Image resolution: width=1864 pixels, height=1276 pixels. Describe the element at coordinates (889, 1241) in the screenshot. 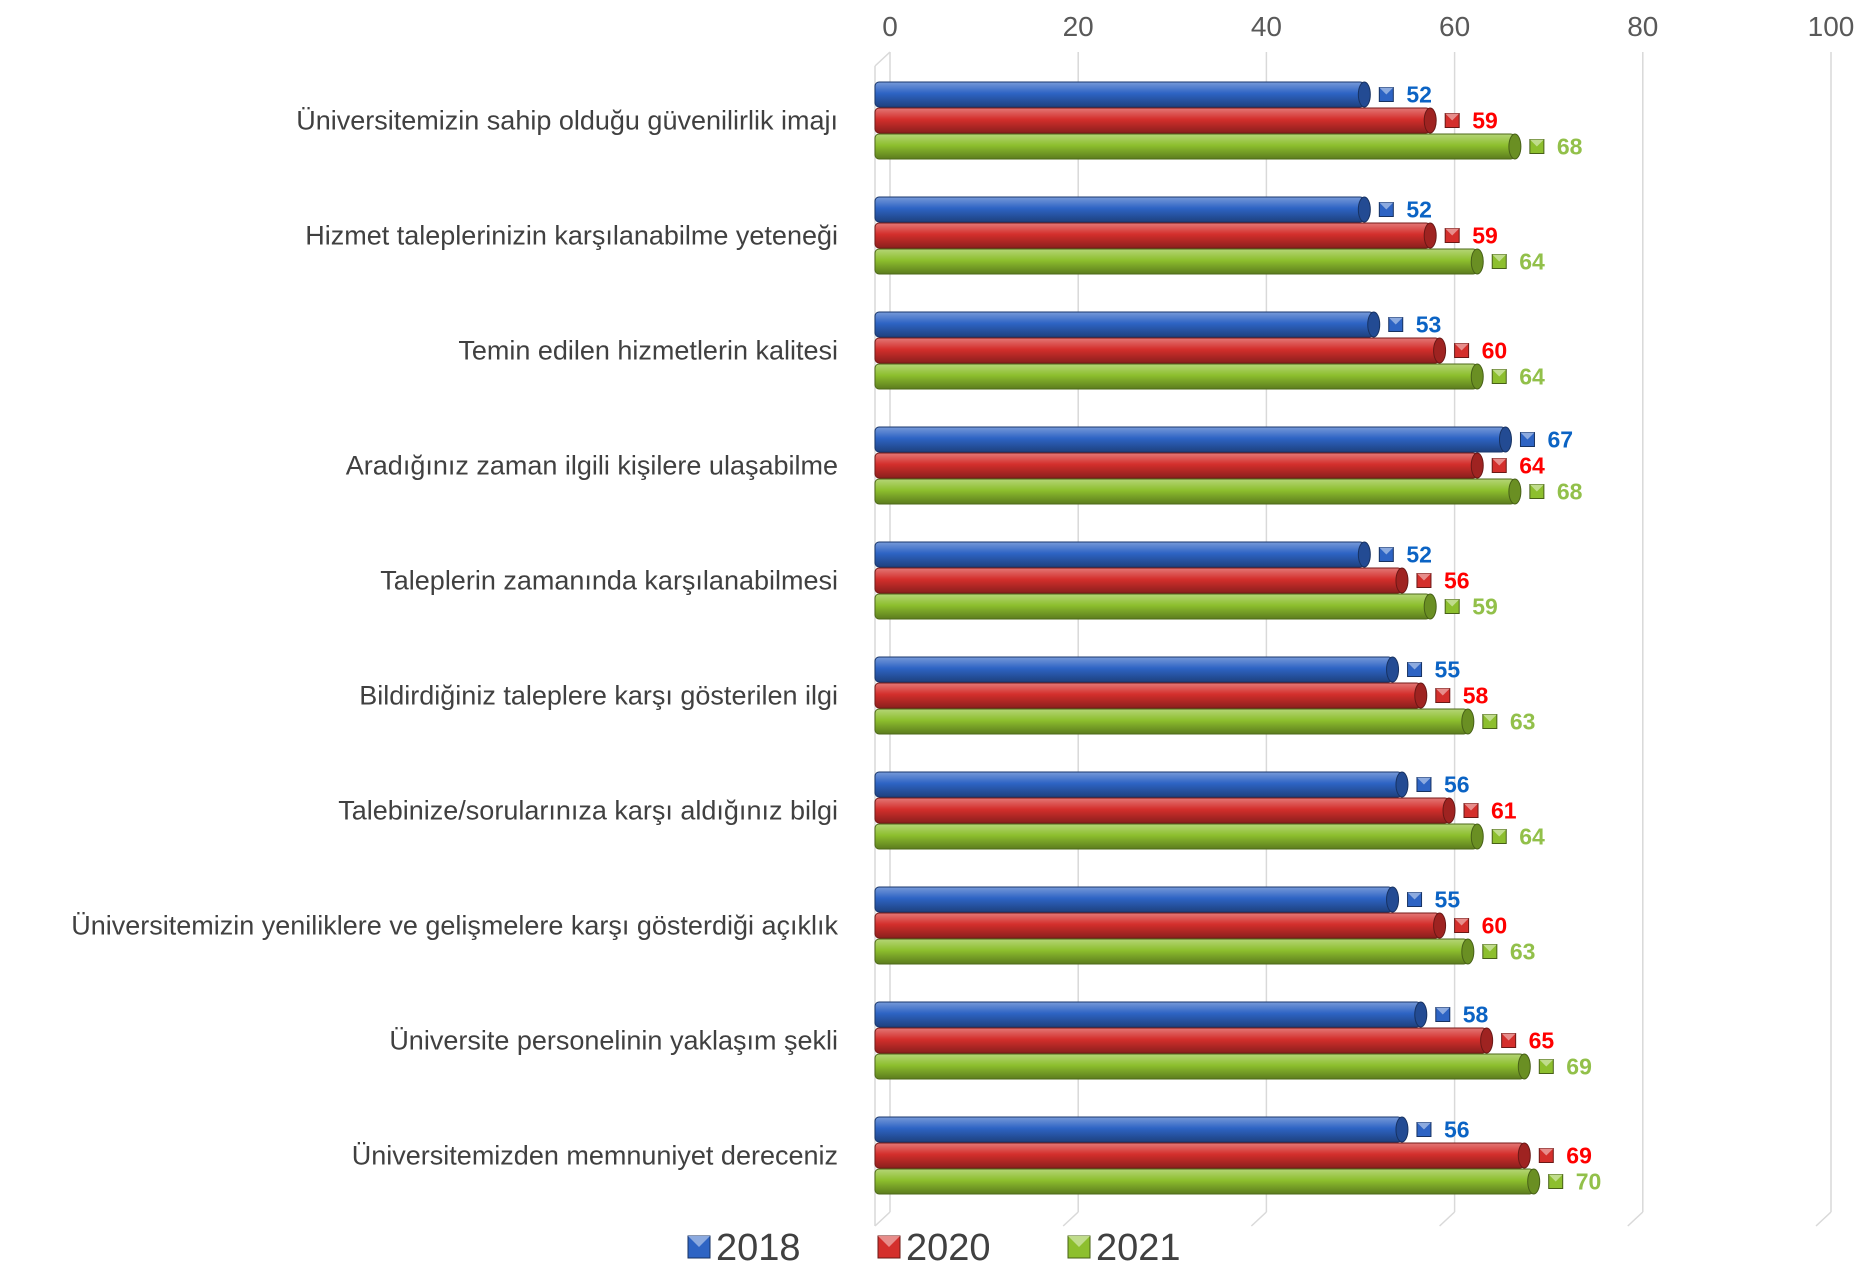

I see `legend-swatch-shine-2020` at that location.